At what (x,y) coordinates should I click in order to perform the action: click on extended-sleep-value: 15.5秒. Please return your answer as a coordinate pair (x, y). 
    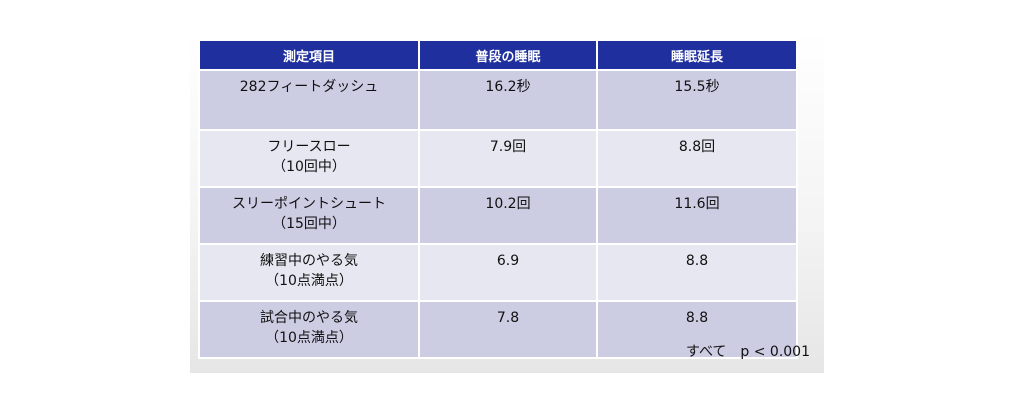
    Looking at the image, I should click on (697, 100).